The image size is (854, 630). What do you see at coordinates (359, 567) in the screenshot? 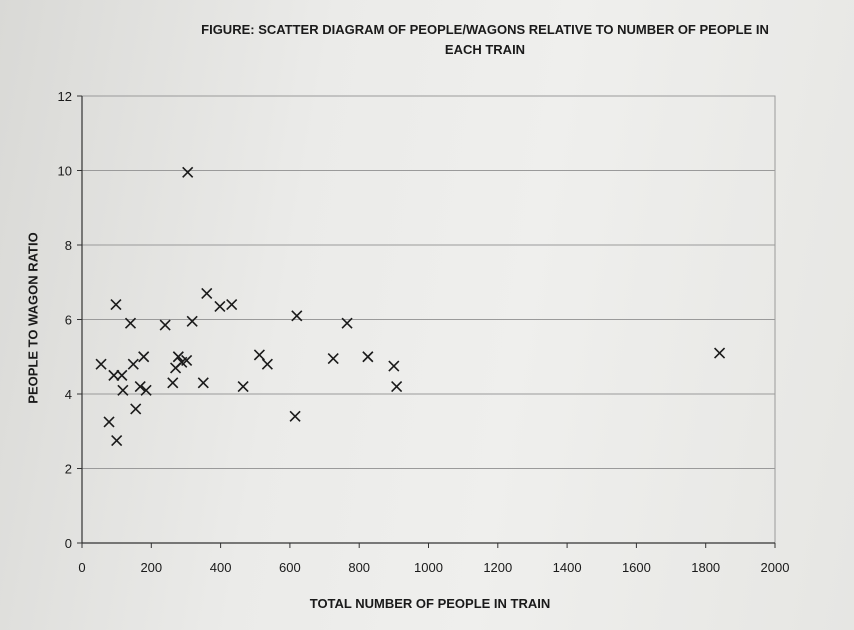
I see `x-tick-label: 800` at bounding box center [359, 567].